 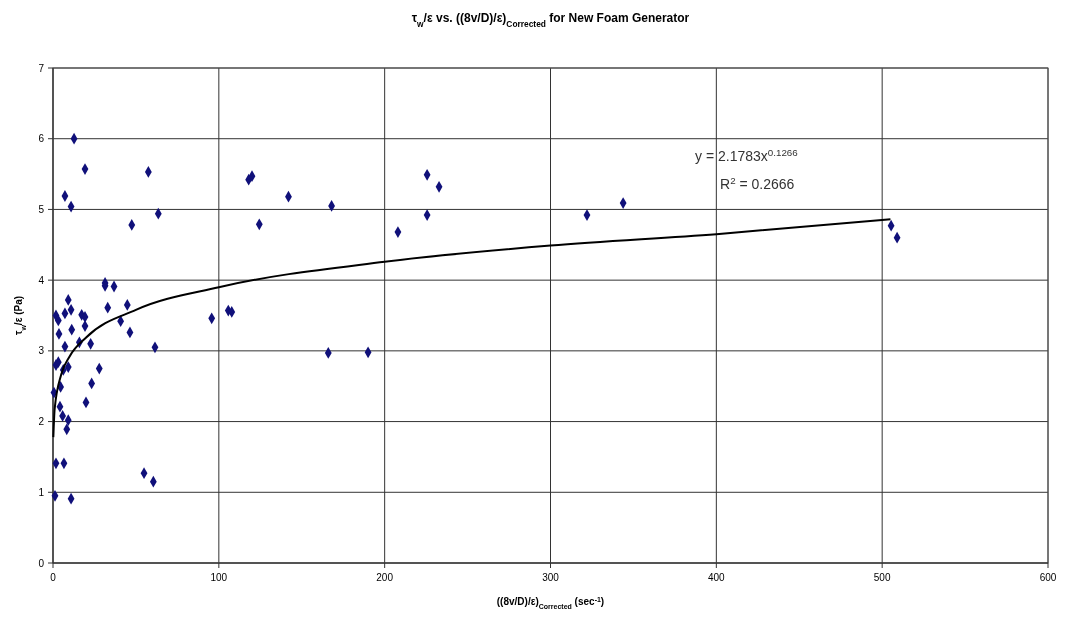 What do you see at coordinates (41, 351) in the screenshot?
I see `y-tick-label: 3` at bounding box center [41, 351].